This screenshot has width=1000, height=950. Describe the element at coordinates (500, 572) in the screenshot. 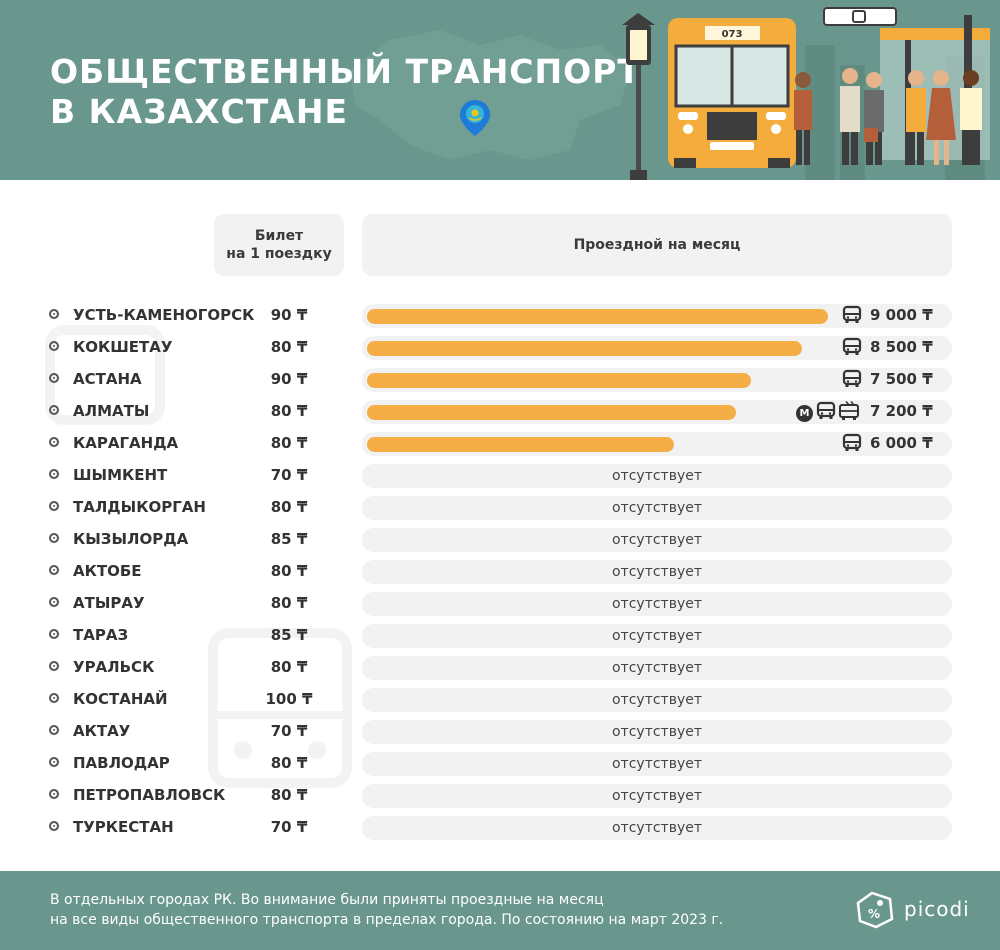

I see `table-row: АКТОБЕ 80 ₸ отсутствует` at that location.